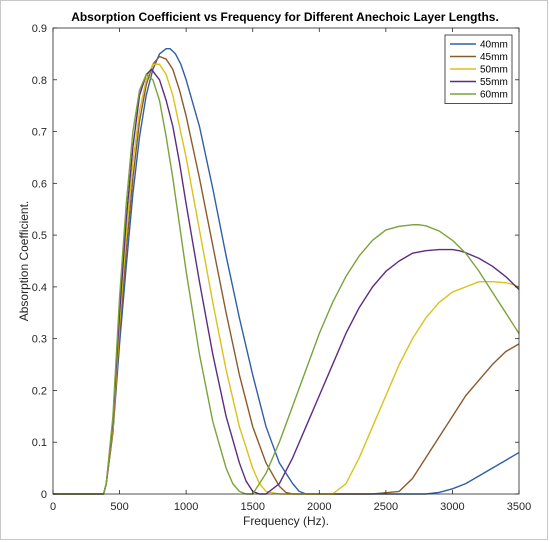 The width and height of the screenshot is (550, 542). Describe the element at coordinates (39, 236) in the screenshot. I see `y-tick-label: 0.5` at that location.